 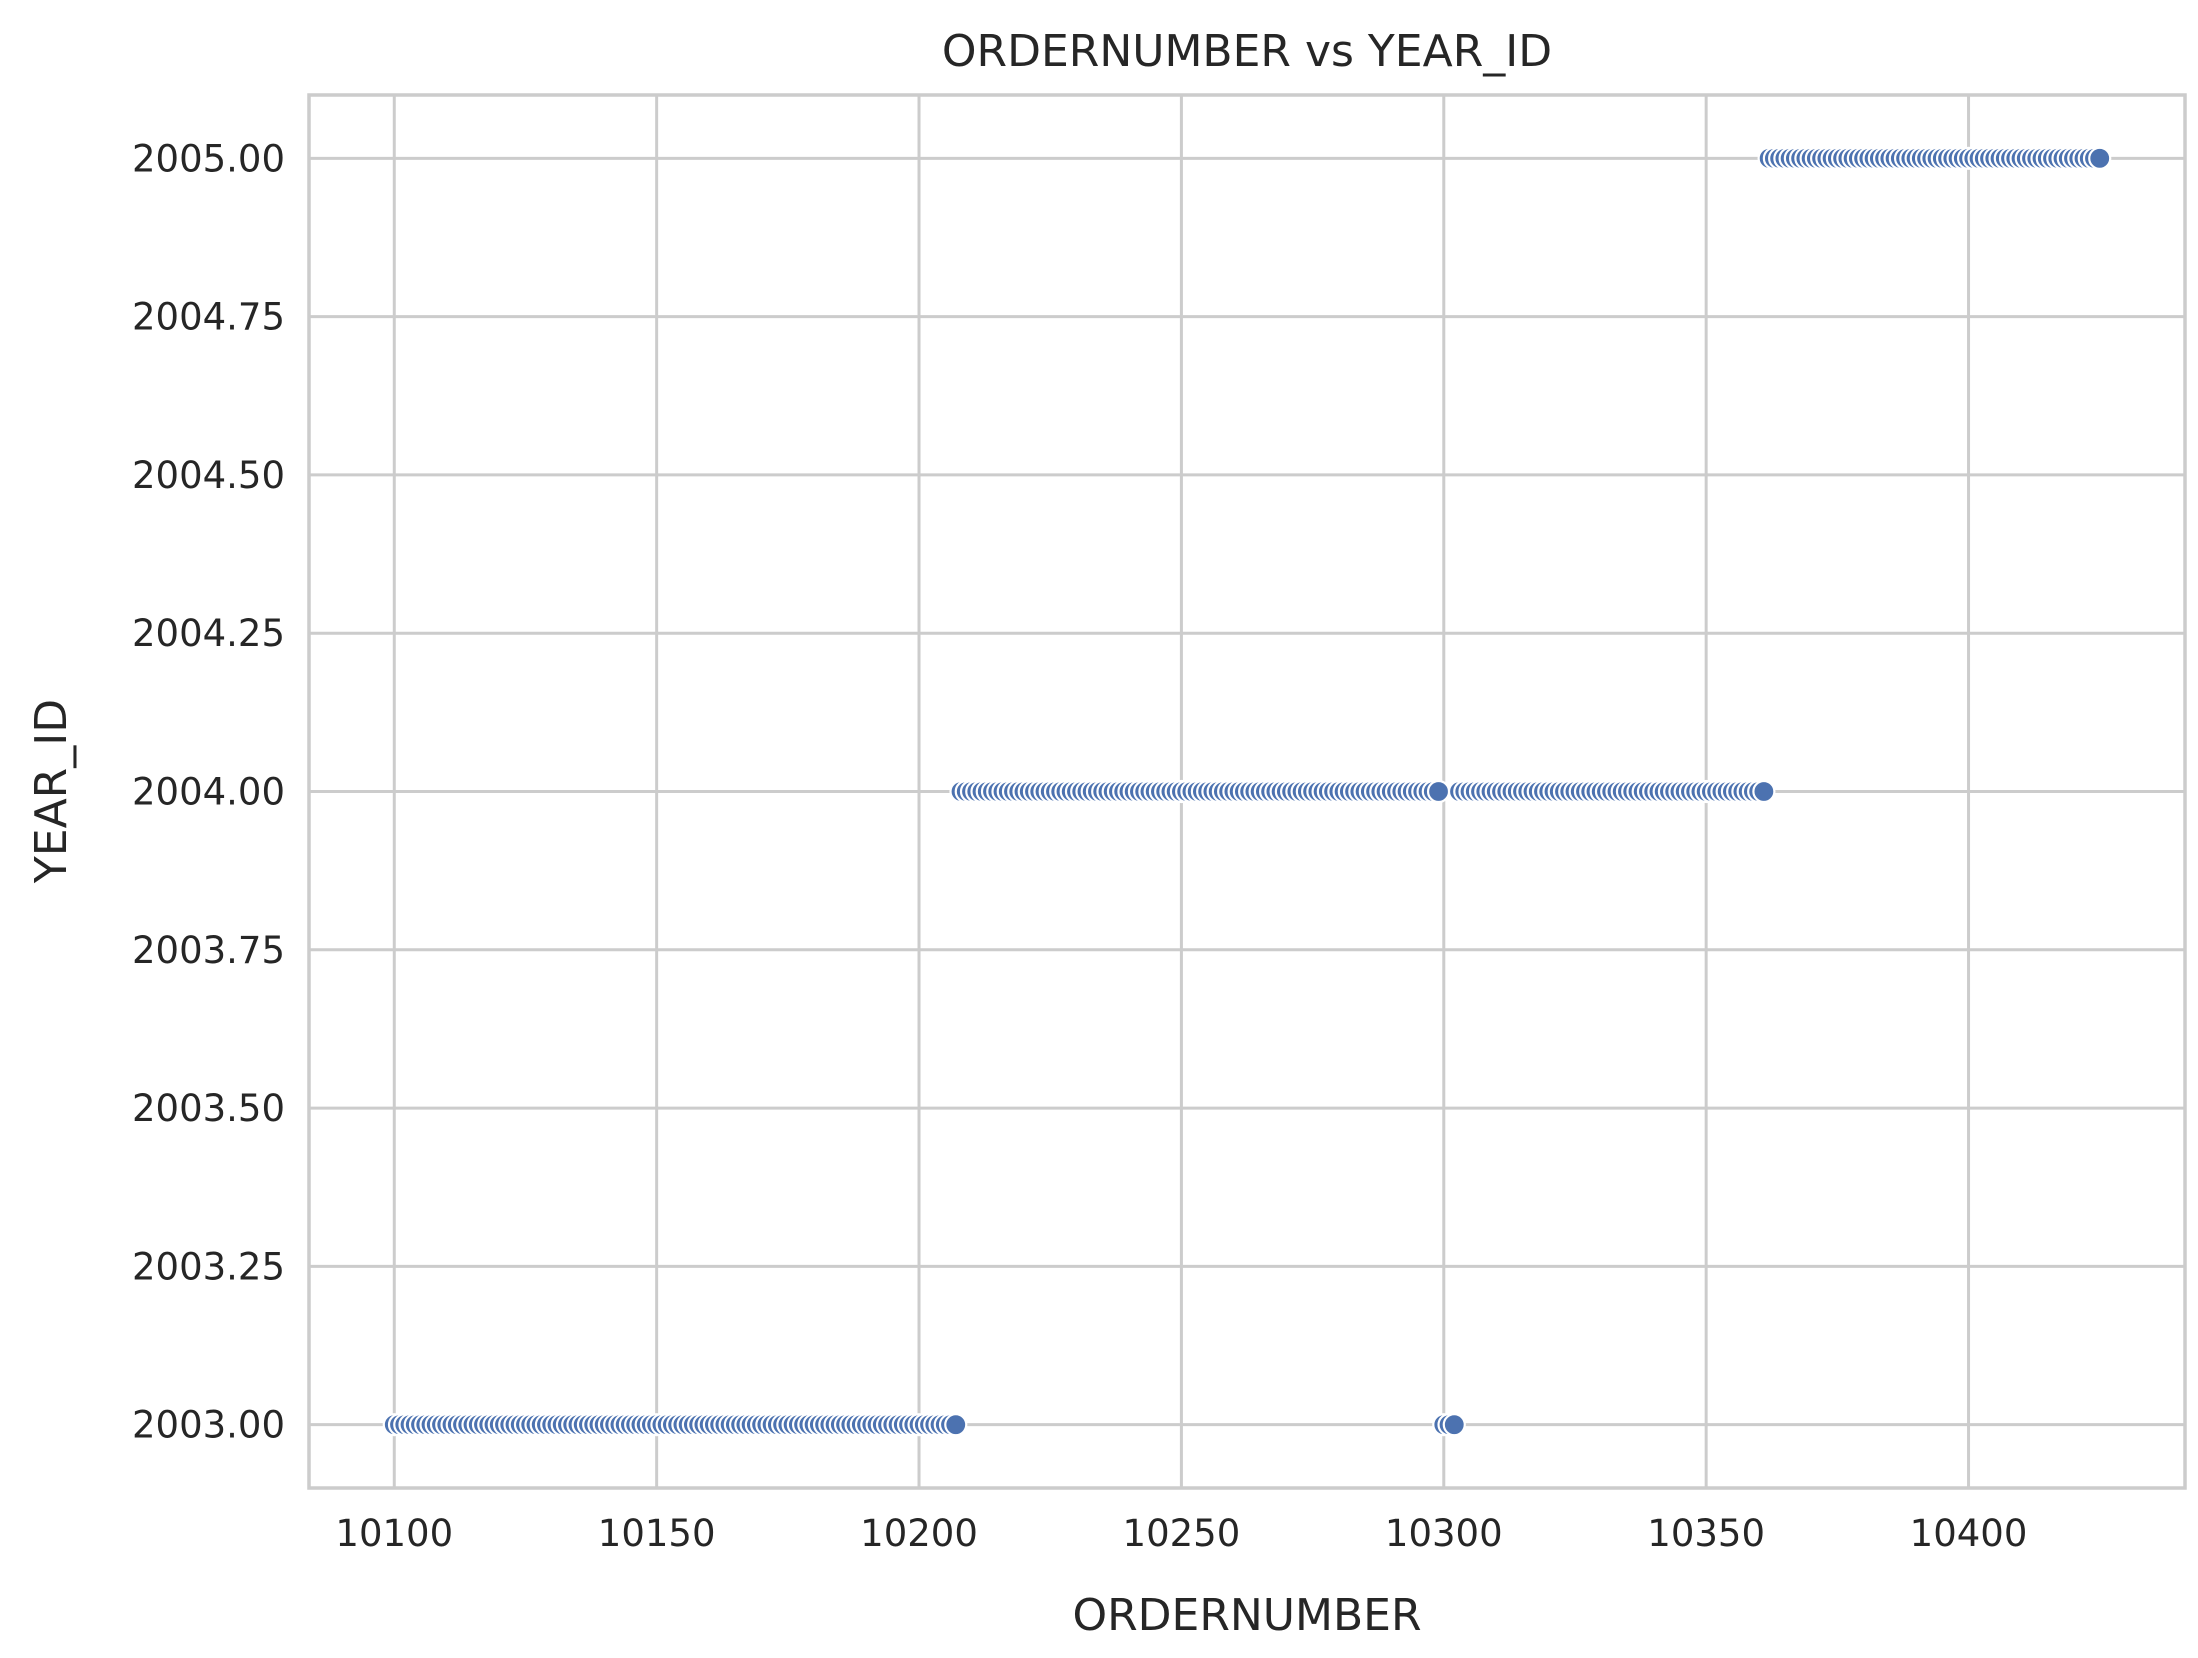 What do you see at coordinates (1969, 1533) in the screenshot?
I see `x-tick-label: 10400` at bounding box center [1969, 1533].